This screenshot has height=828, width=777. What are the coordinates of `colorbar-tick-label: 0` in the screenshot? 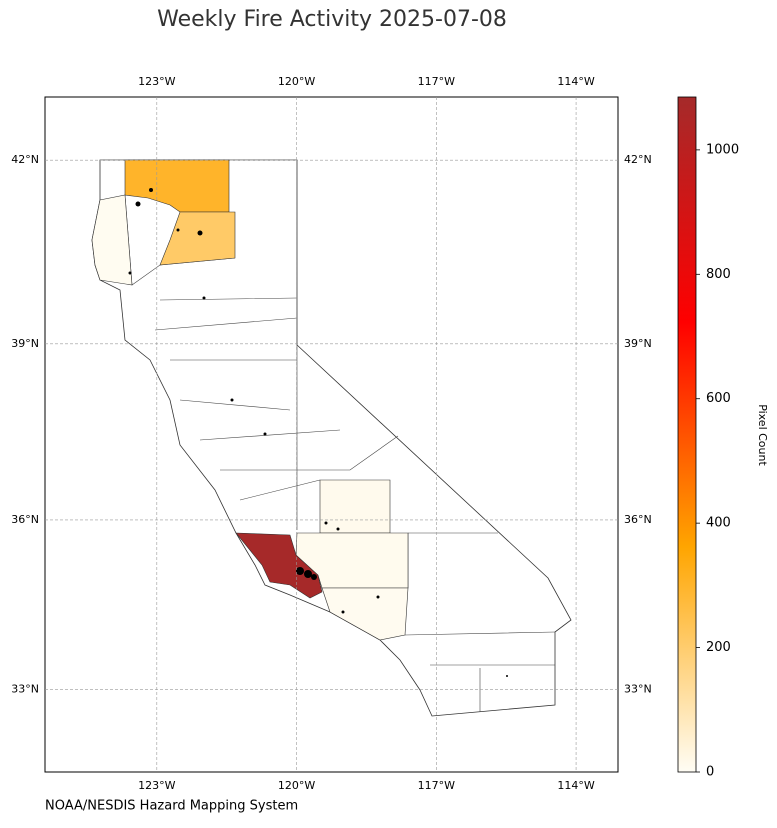 It's located at (710, 772).